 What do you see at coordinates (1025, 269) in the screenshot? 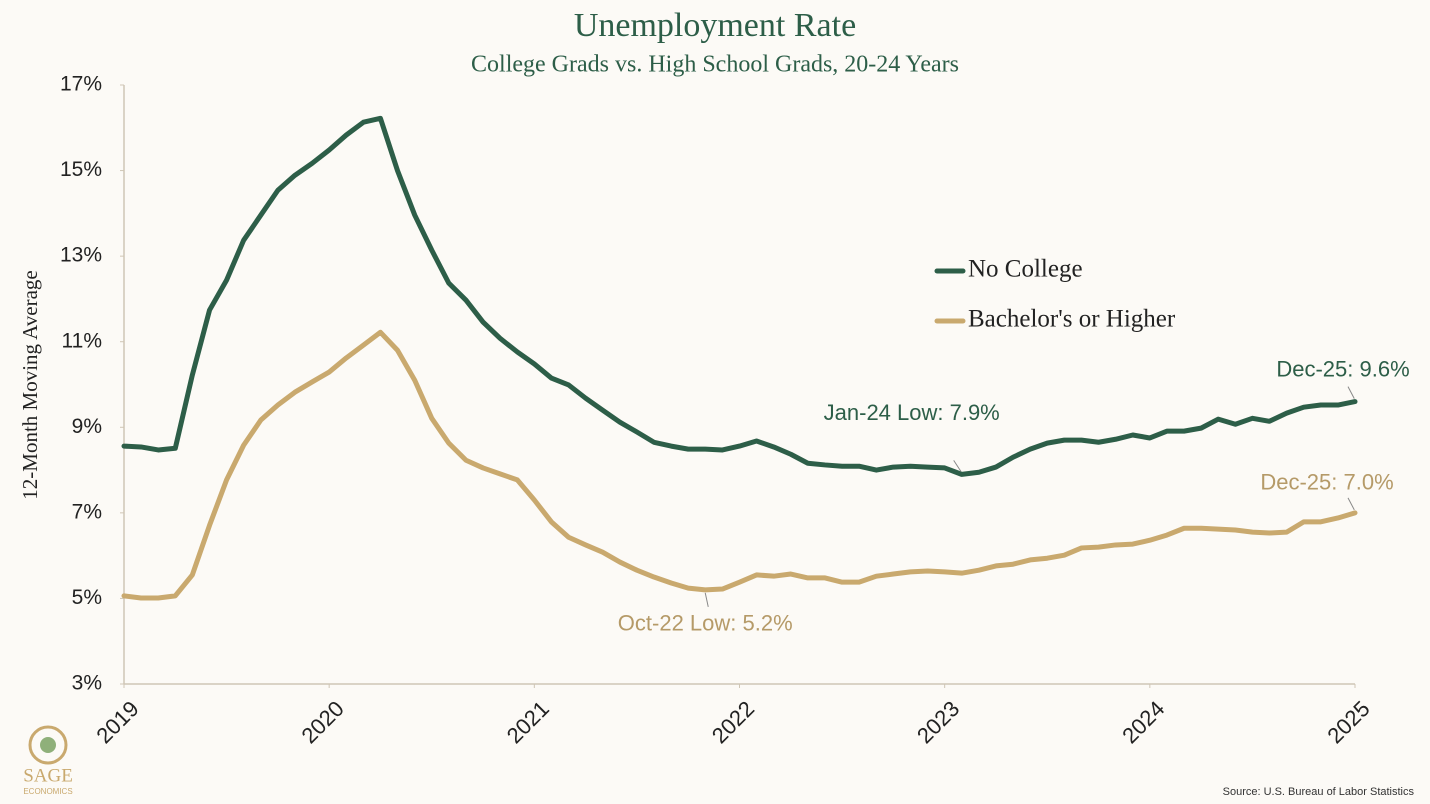
I see `legend-label: No College` at bounding box center [1025, 269].